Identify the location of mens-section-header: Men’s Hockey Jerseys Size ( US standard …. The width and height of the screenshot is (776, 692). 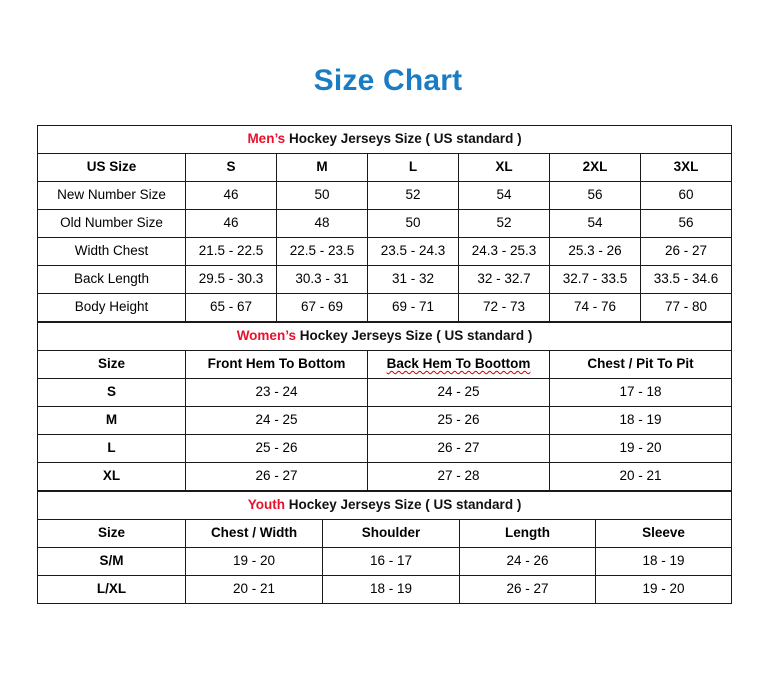
(384, 139).